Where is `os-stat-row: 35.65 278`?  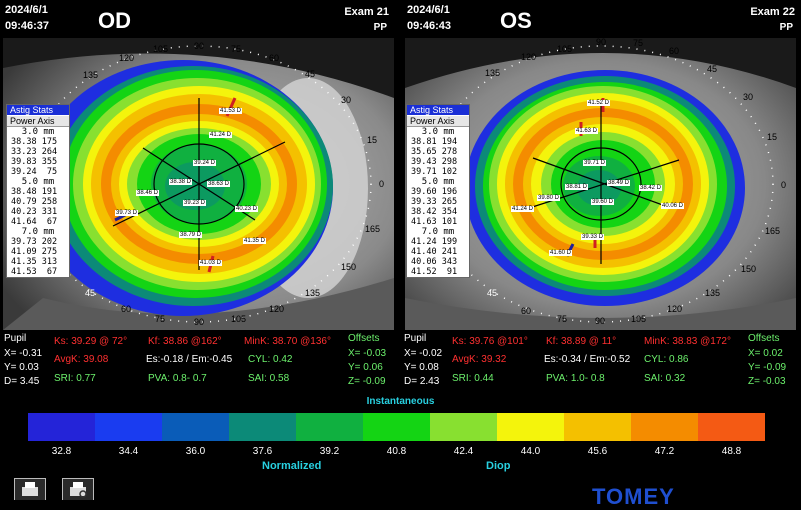 os-stat-row: 35.65 278 is located at coordinates (434, 152).